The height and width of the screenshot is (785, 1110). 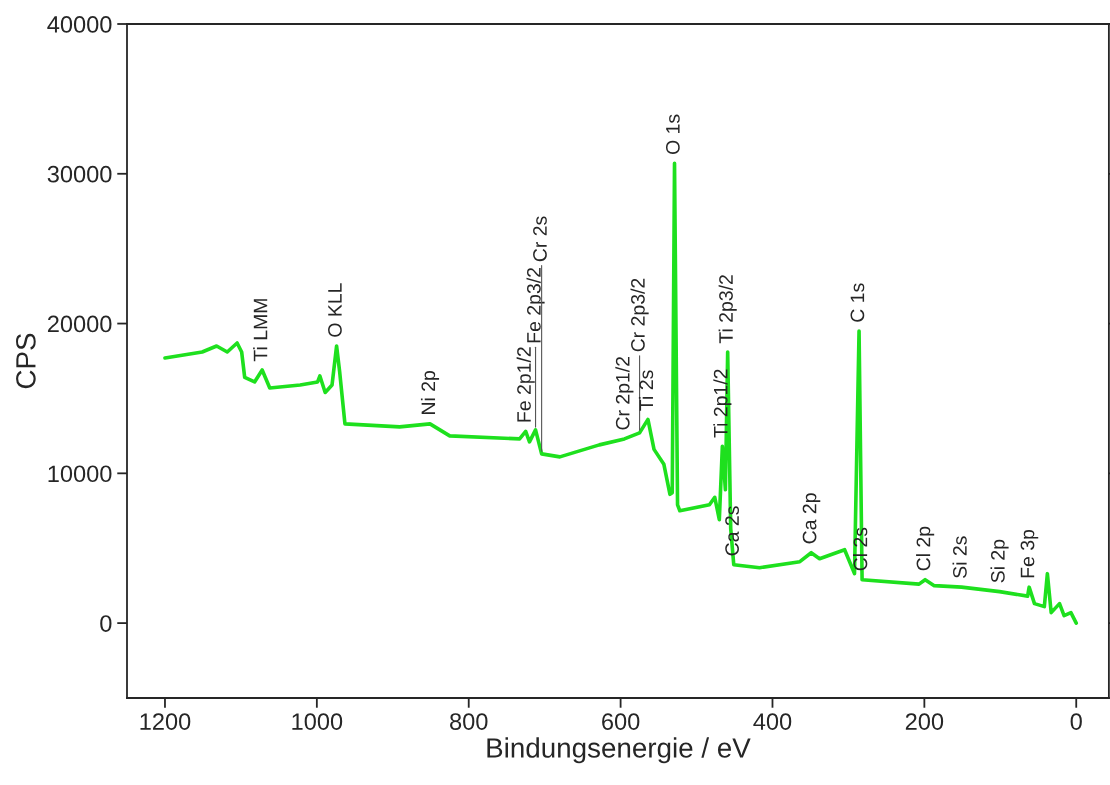 I want to click on x-tick-label: 800, so click(x=469, y=721).